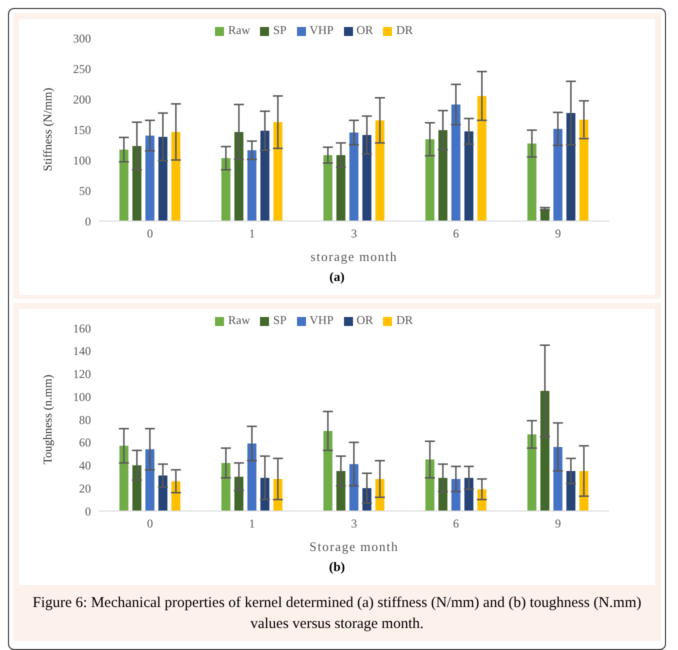 The height and width of the screenshot is (650, 678). What do you see at coordinates (82, 69) in the screenshot?
I see `y-tick-label: 250` at bounding box center [82, 69].